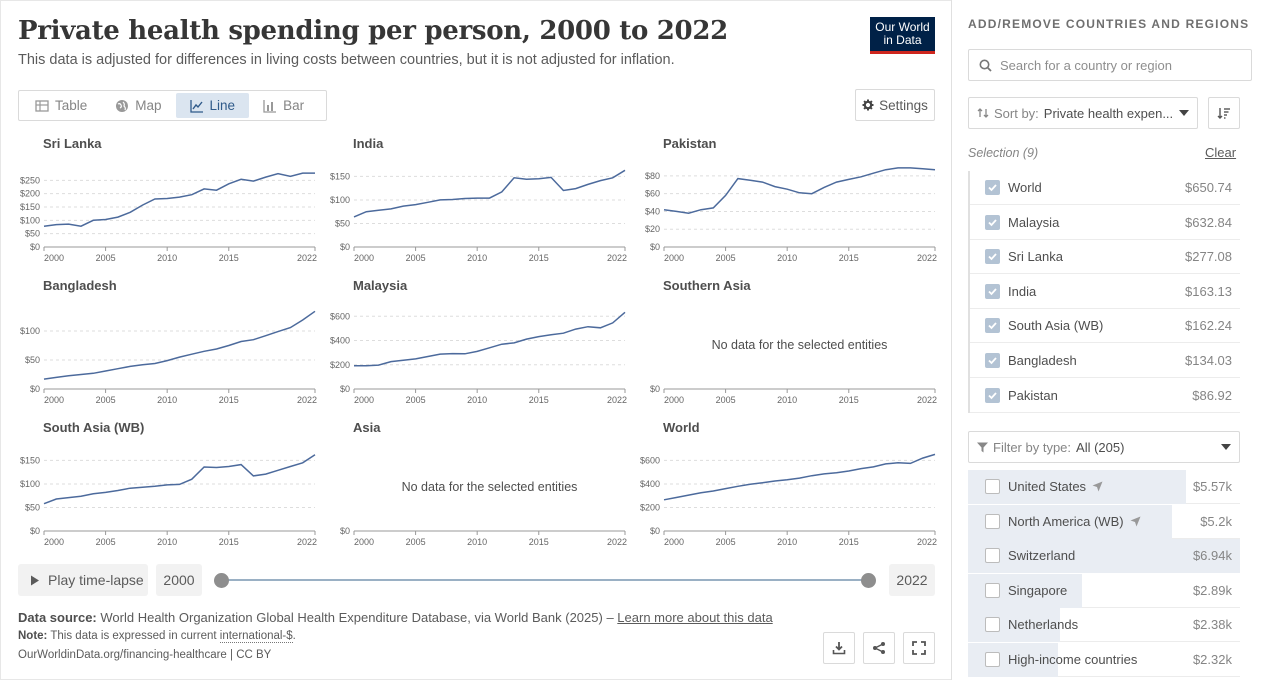  I want to click on available-entity-row: High-income countries $2.32k, so click(1104, 660).